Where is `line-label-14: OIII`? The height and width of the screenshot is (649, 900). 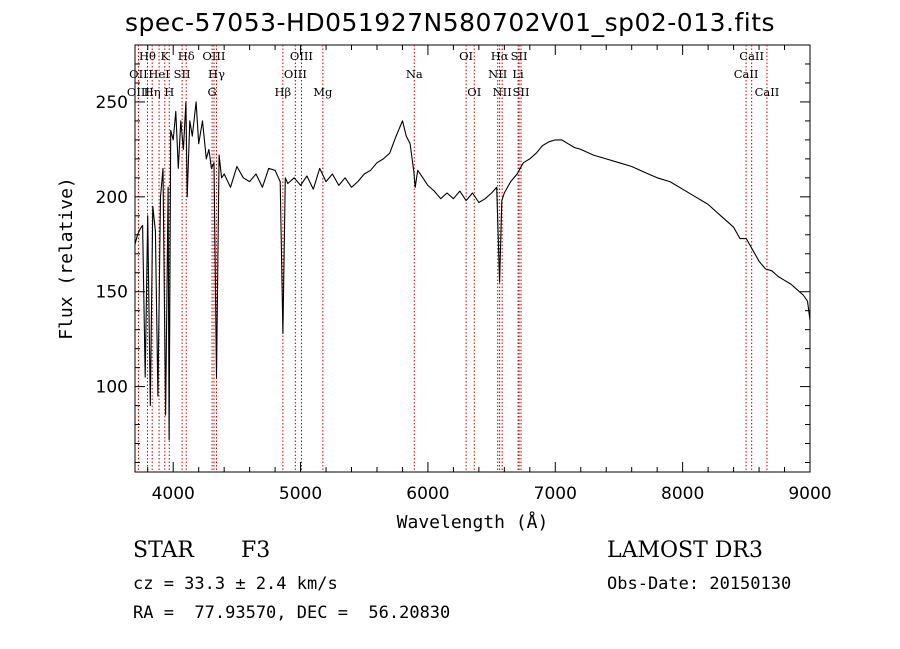 line-label-14: OIII is located at coordinates (295, 74).